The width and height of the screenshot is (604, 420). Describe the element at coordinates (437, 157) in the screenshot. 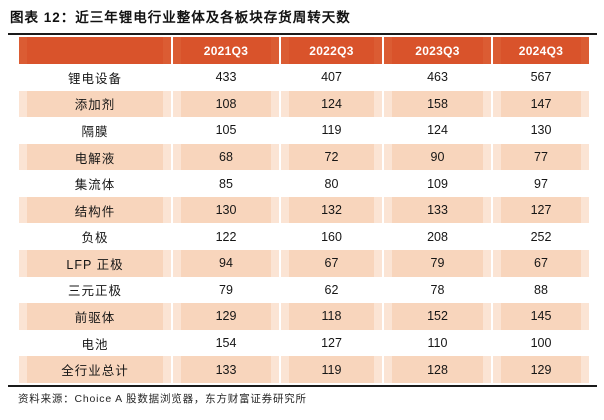

I see `value-cell: 90` at that location.